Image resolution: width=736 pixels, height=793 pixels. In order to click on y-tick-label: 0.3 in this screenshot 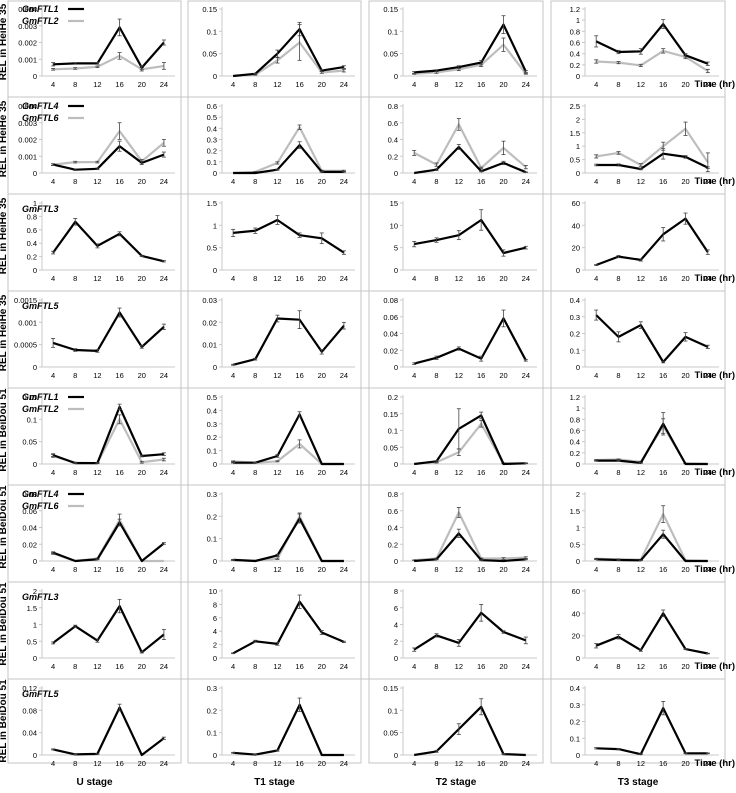, I will do `click(212, 688)`.